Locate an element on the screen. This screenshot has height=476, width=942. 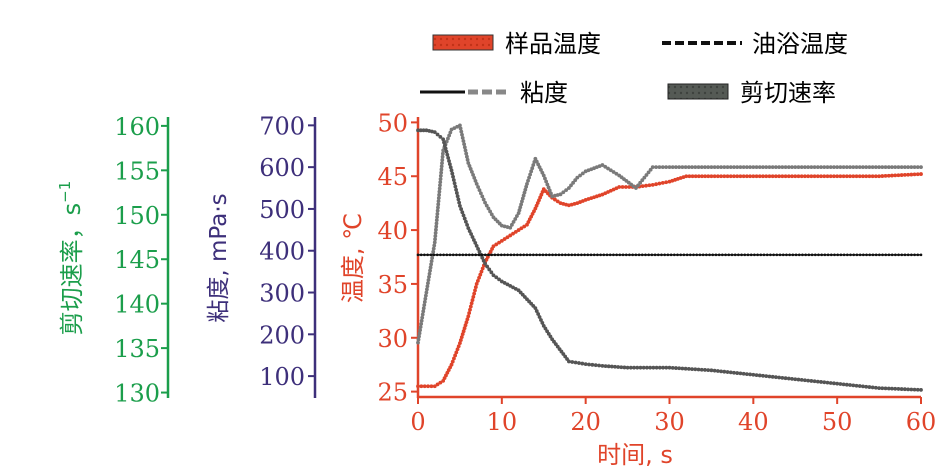
viscosity-tick-label: 100 is located at coordinates (282, 377).